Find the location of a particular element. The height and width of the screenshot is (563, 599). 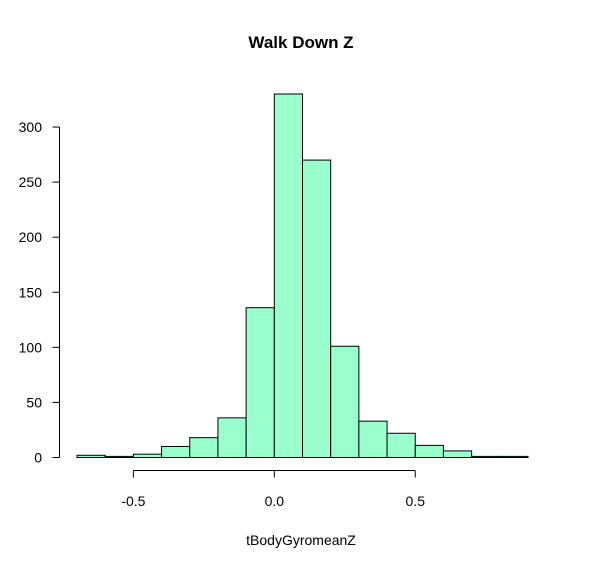

y-tick-label: 0 is located at coordinates (38, 458).